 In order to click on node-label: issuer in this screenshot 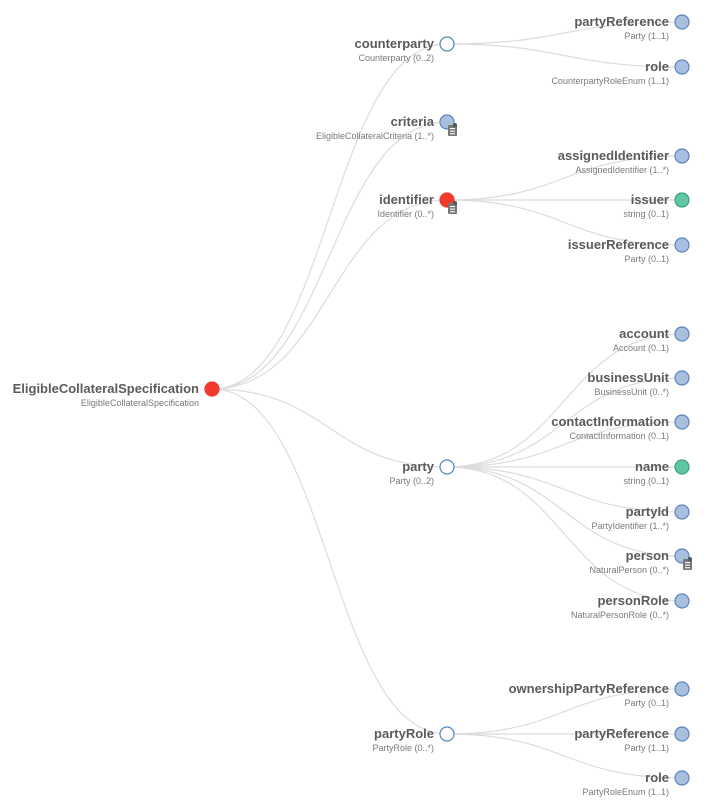, I will do `click(650, 199)`.